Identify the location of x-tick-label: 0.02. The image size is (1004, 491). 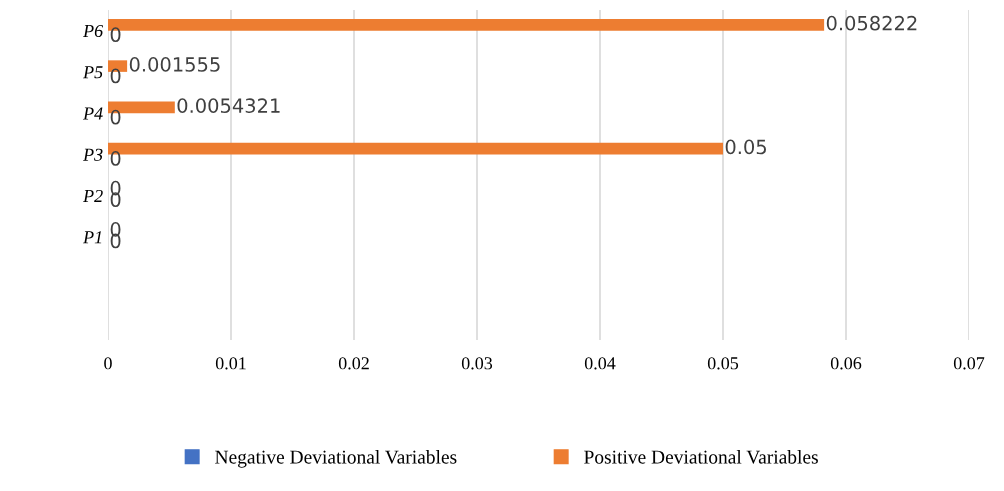
(353, 363).